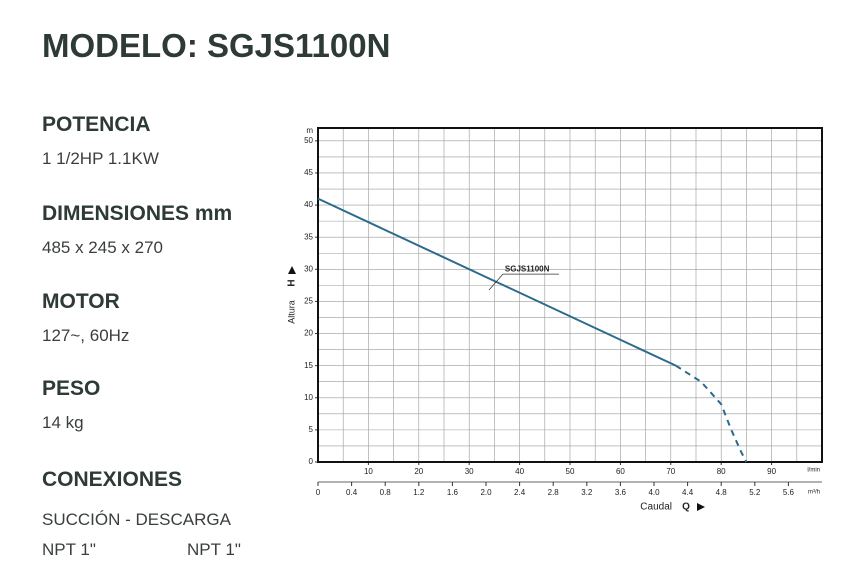 The height and width of the screenshot is (587, 865). I want to click on x2-tick-label: 5.2, so click(755, 492).